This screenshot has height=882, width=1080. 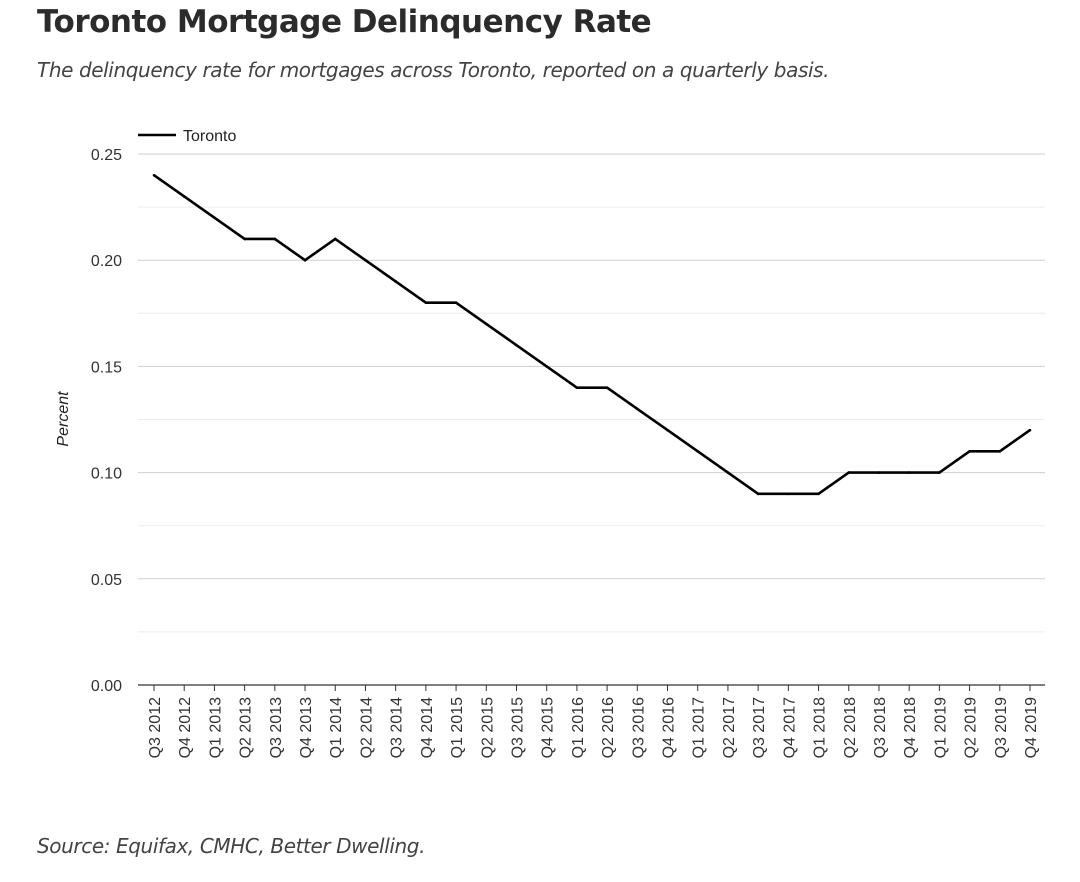 What do you see at coordinates (548, 727) in the screenshot?
I see `x-tick-label: Q4 2015` at bounding box center [548, 727].